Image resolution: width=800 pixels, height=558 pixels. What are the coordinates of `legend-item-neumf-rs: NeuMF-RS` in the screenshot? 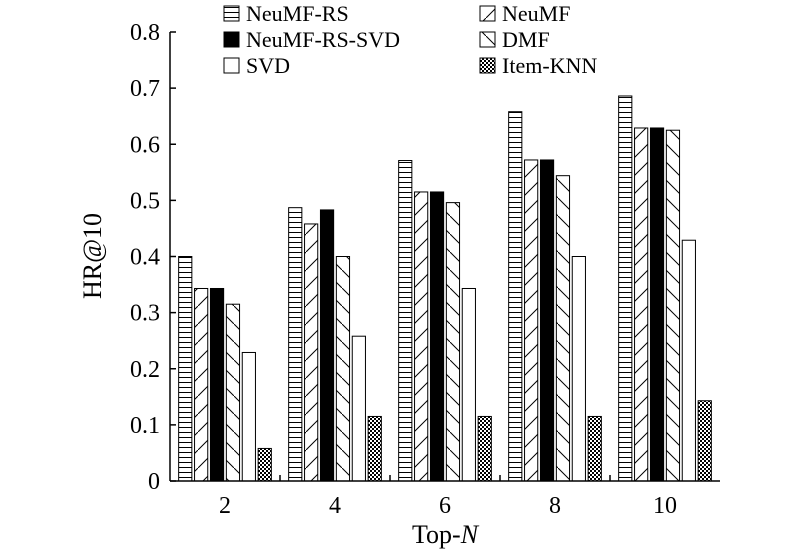 It's located at (286, 13).